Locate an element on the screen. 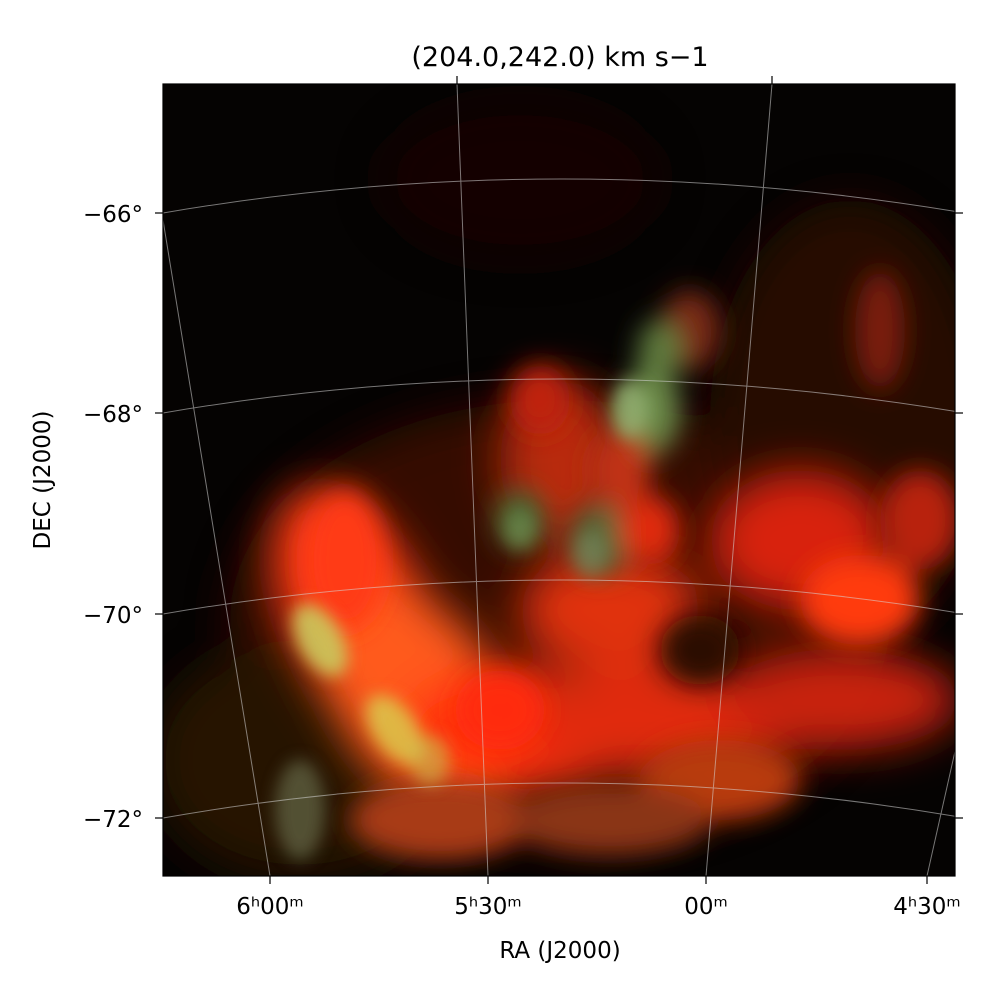 The image size is (1000, 1000). x-axis-label: RA (J2000) is located at coordinates (559, 951).